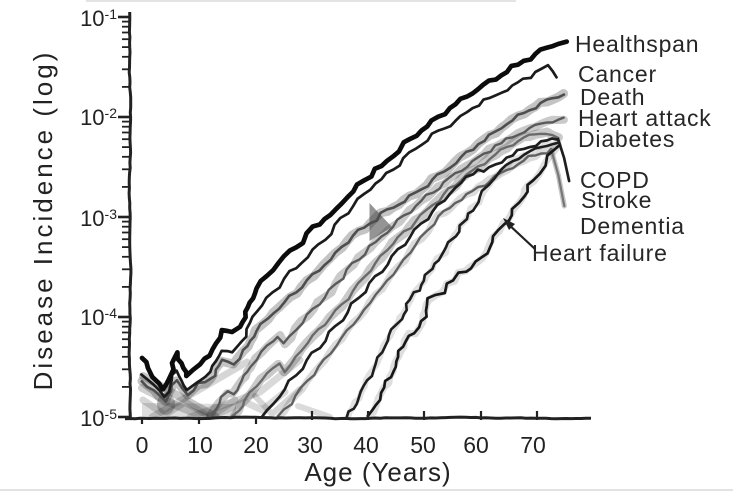 The image size is (733, 495). Describe the element at coordinates (632, 226) in the screenshot. I see `svg-text: Dementia` at that location.